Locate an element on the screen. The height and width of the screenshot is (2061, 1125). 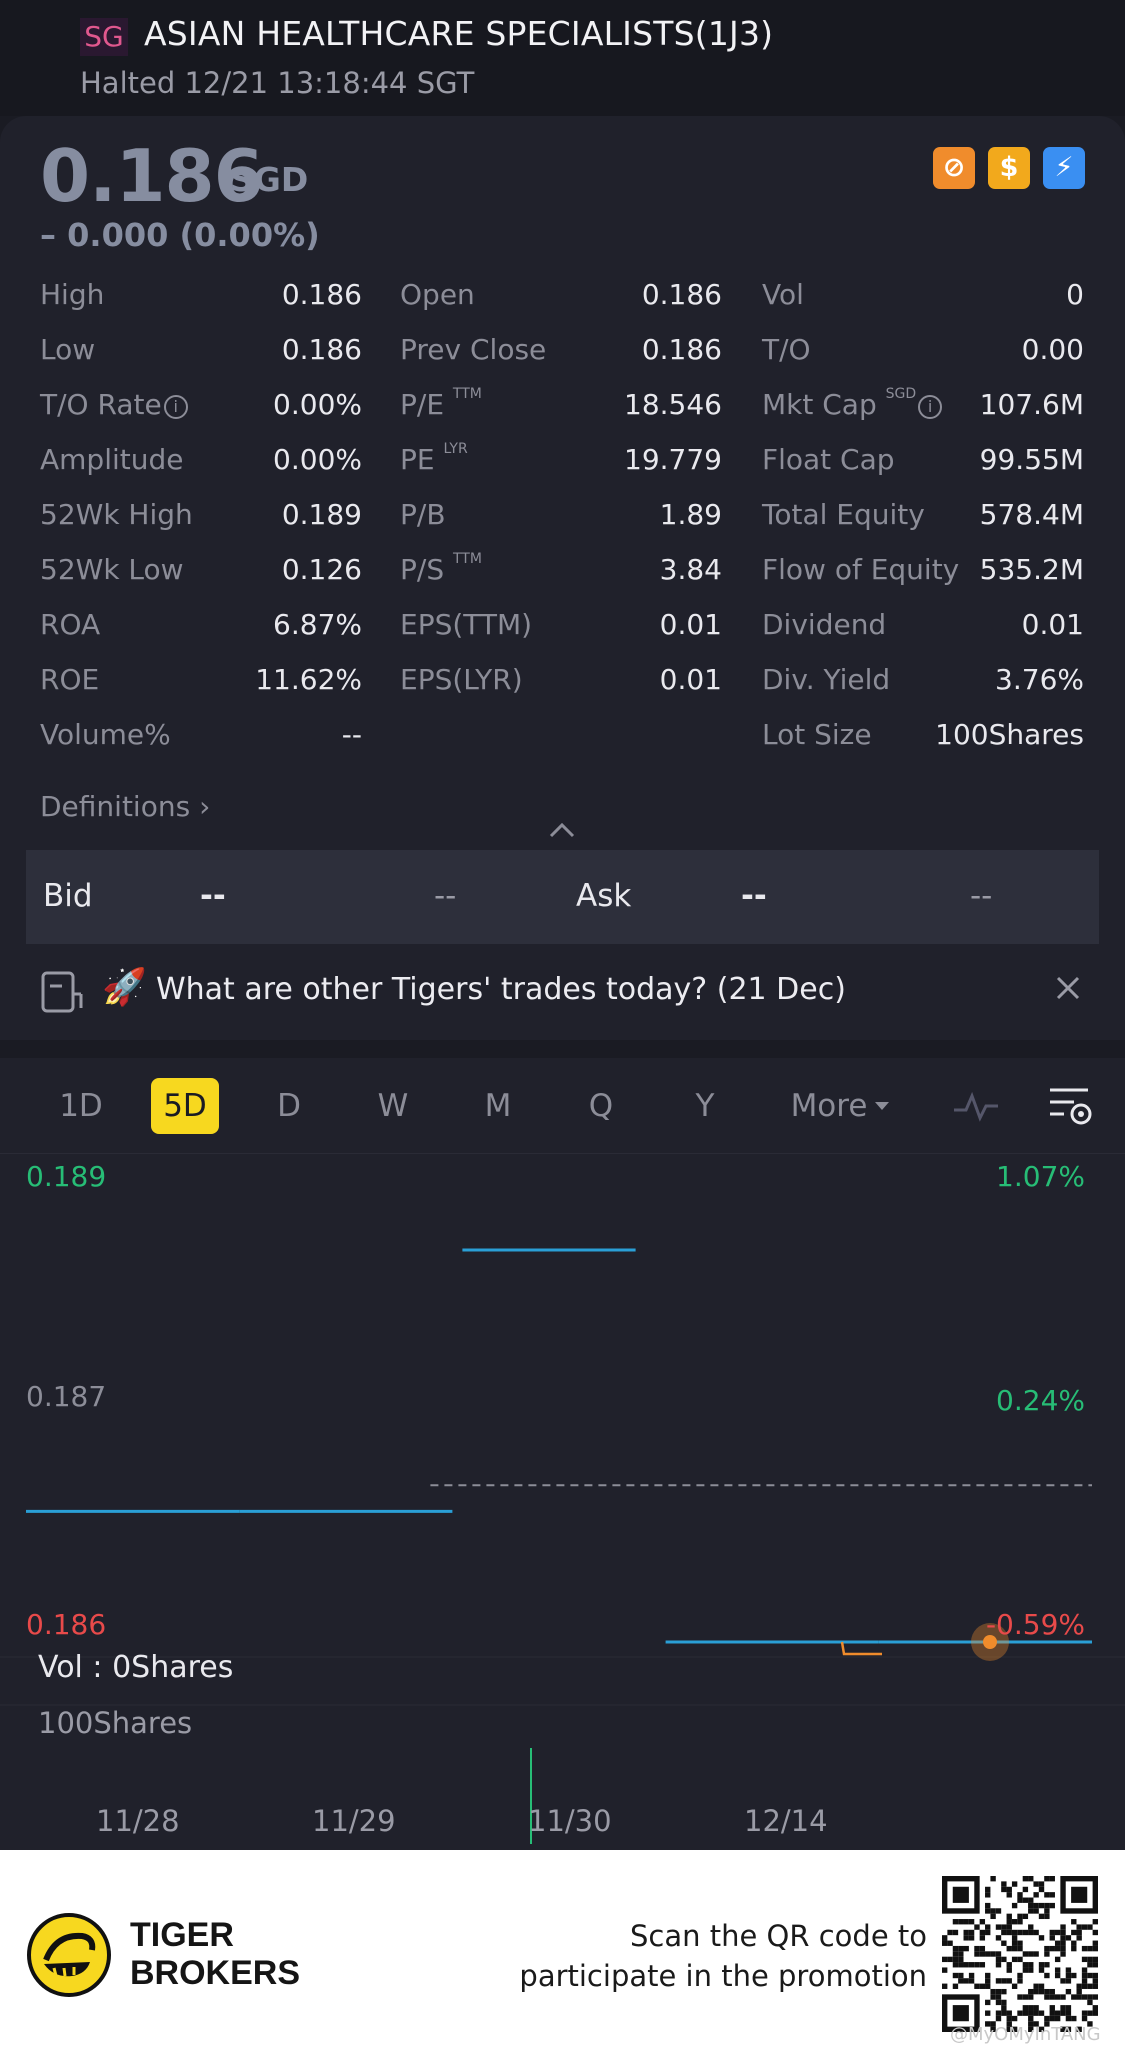
avg-price-line is located at coordinates (861, 1648).